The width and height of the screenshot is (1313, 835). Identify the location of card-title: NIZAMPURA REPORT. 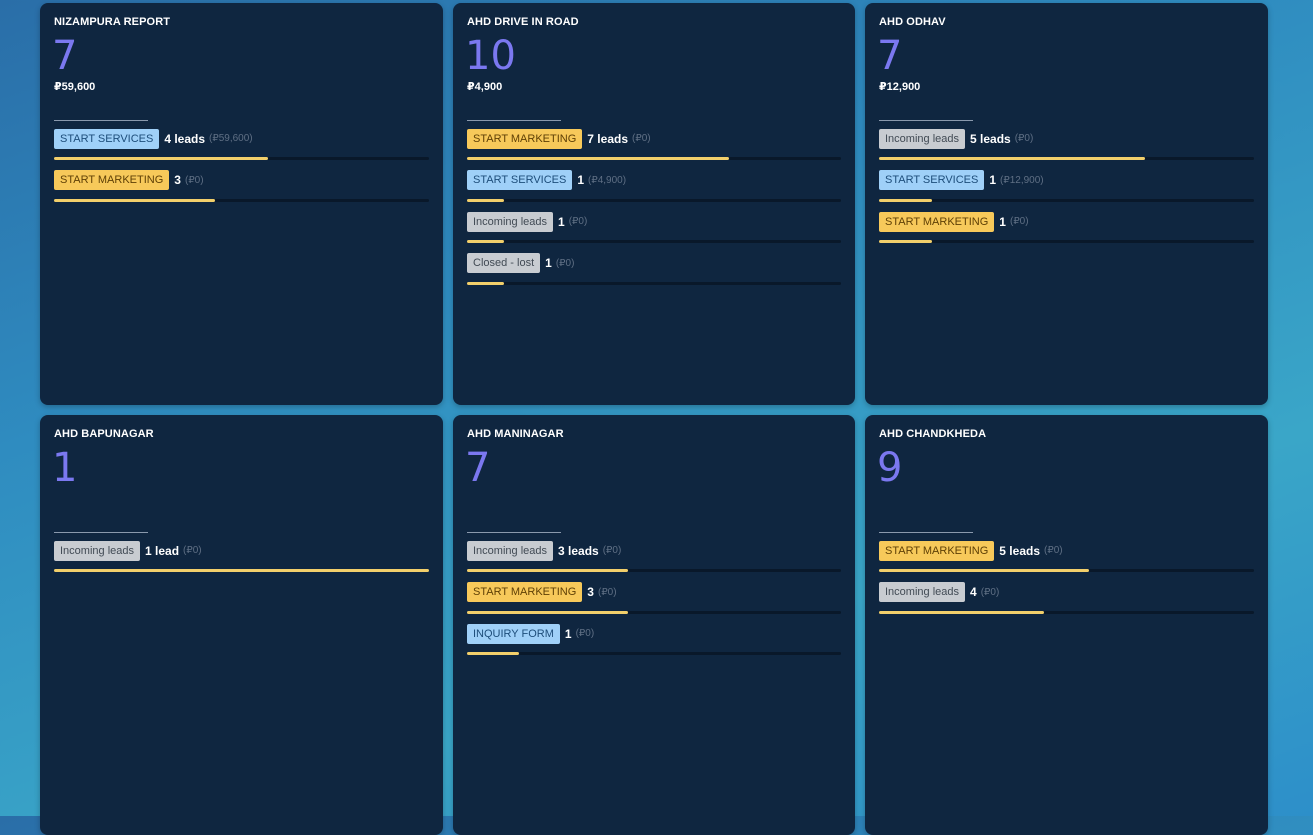
(112, 22).